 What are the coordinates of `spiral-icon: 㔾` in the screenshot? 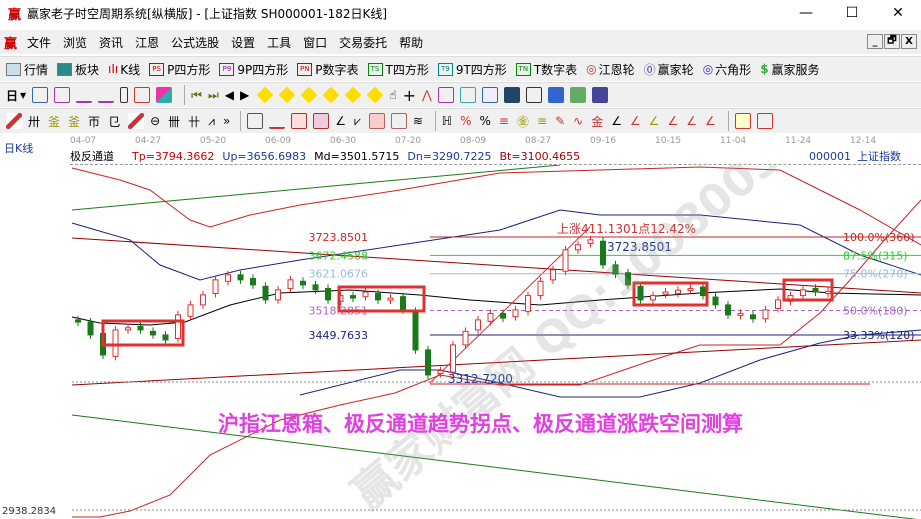 It's located at (114, 121).